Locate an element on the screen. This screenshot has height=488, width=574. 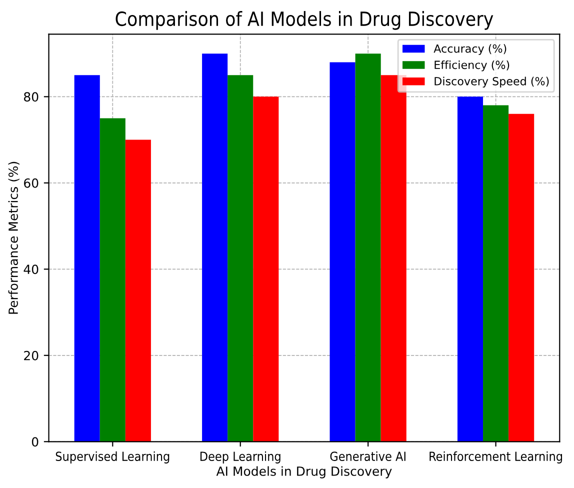
y-tick-label: 80 is located at coordinates (31, 97).